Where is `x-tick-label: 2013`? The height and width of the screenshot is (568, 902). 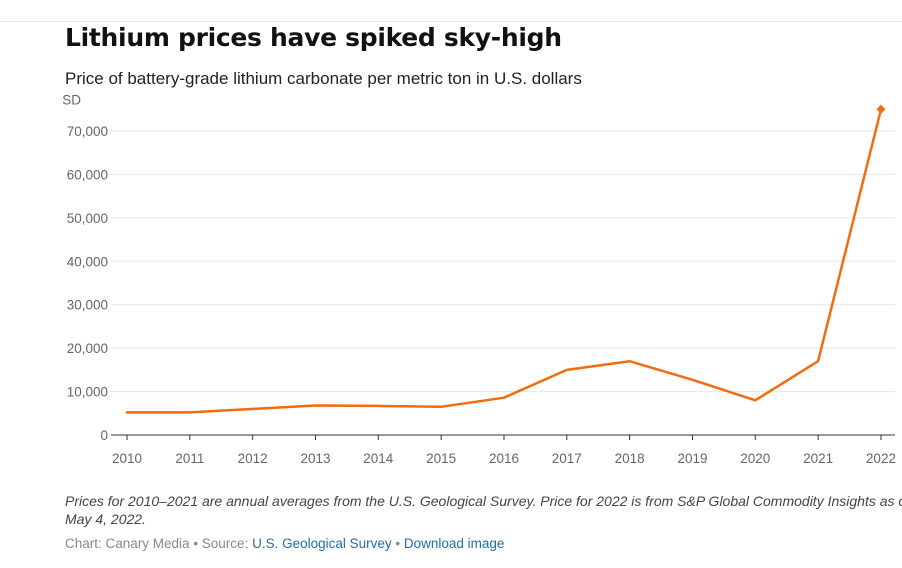 x-tick-label: 2013 is located at coordinates (315, 458).